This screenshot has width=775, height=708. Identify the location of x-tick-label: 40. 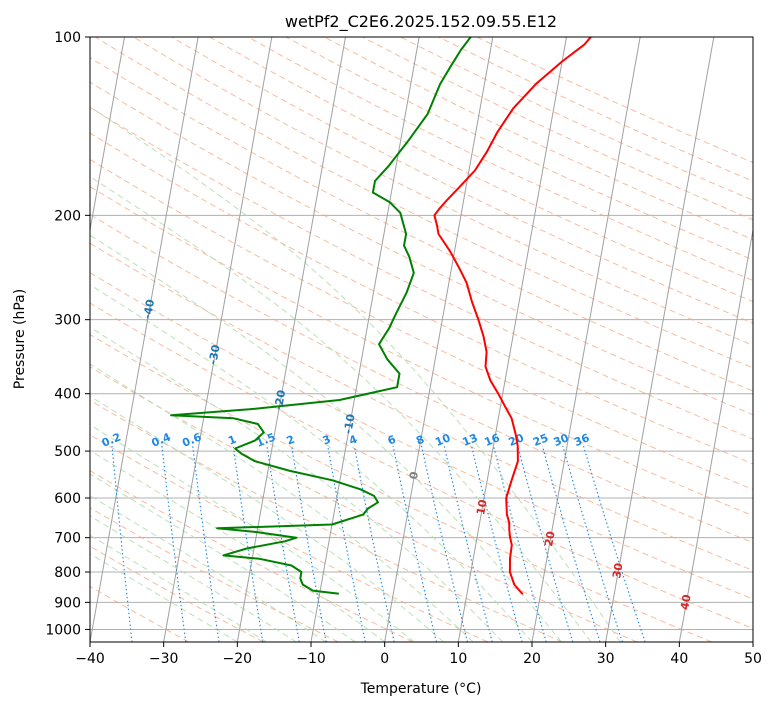
(679, 659).